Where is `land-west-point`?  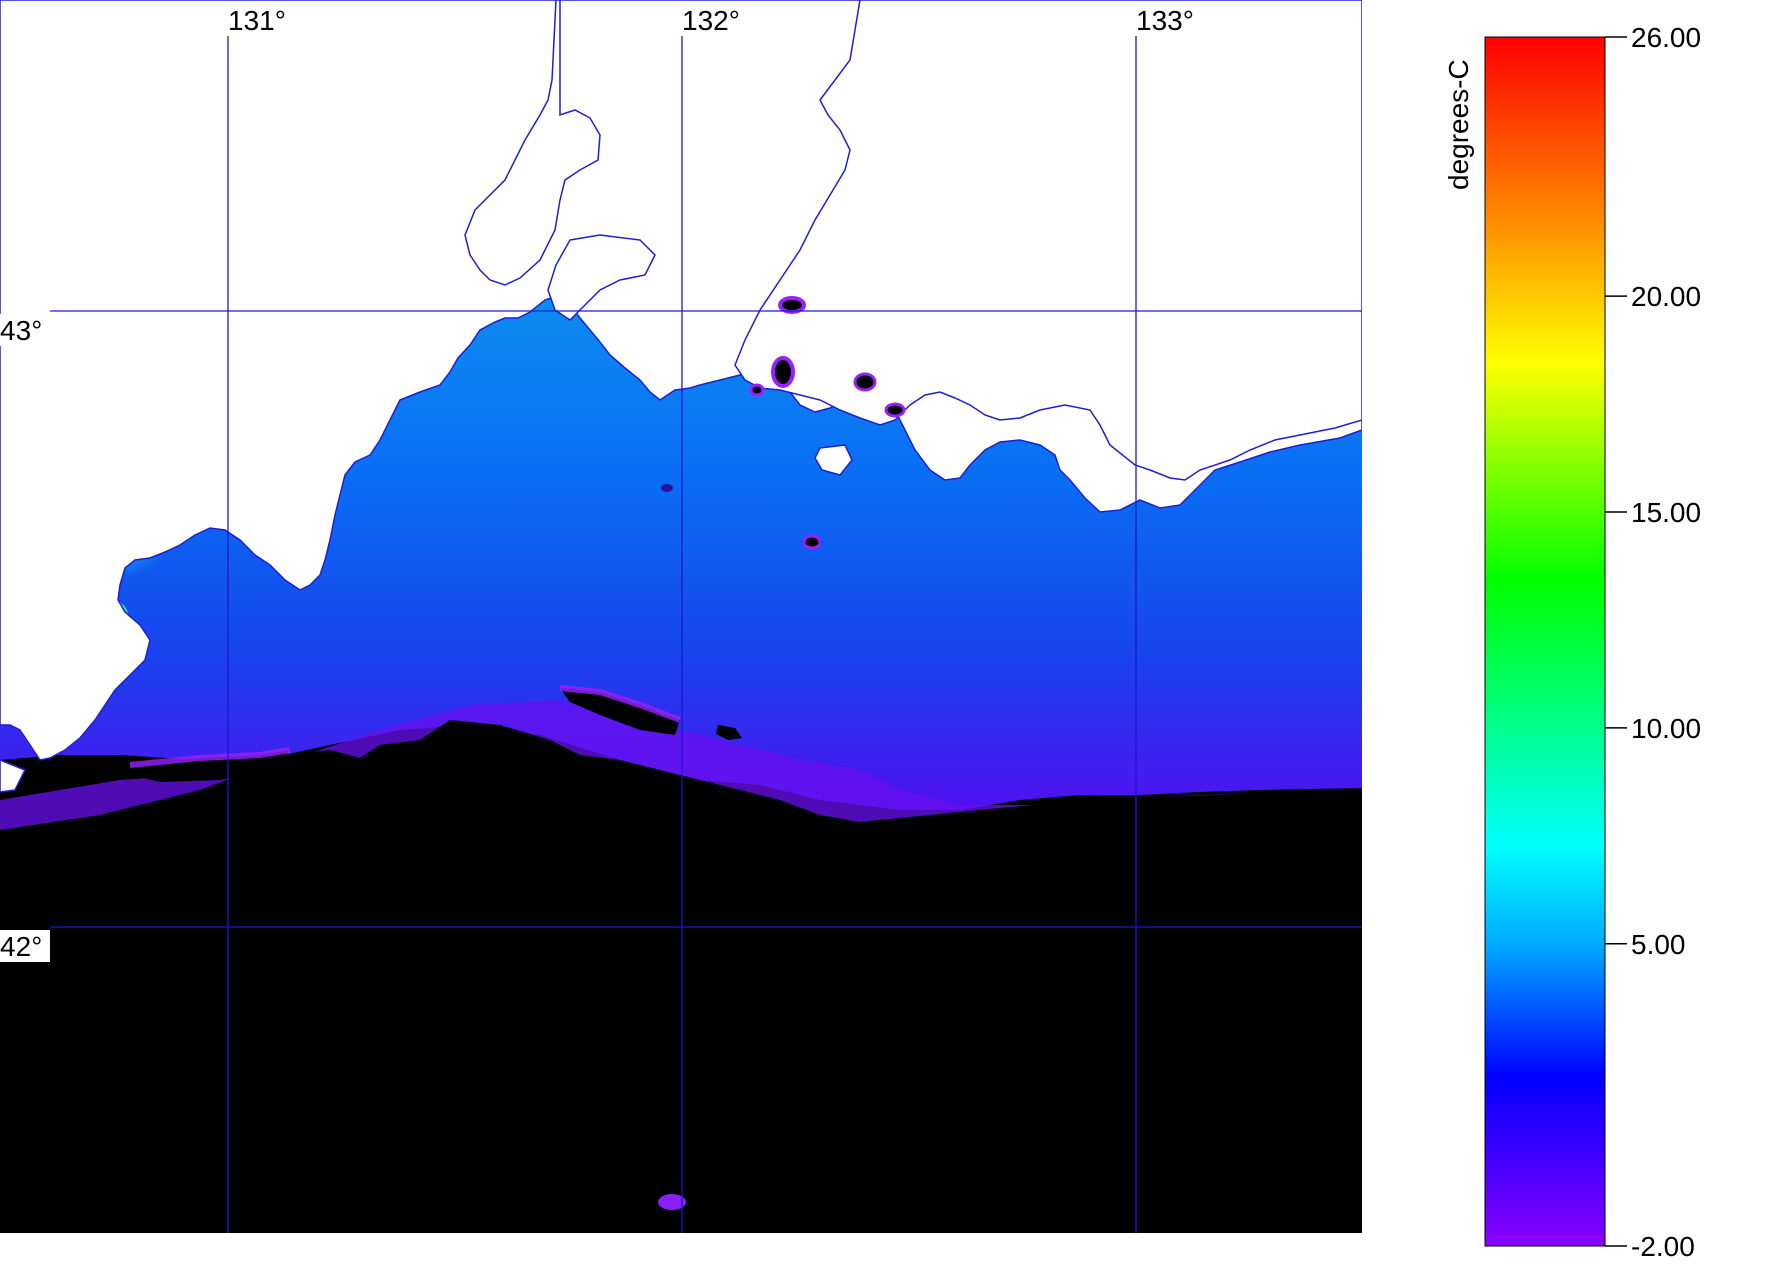
land-west-point is located at coordinates (13, 776).